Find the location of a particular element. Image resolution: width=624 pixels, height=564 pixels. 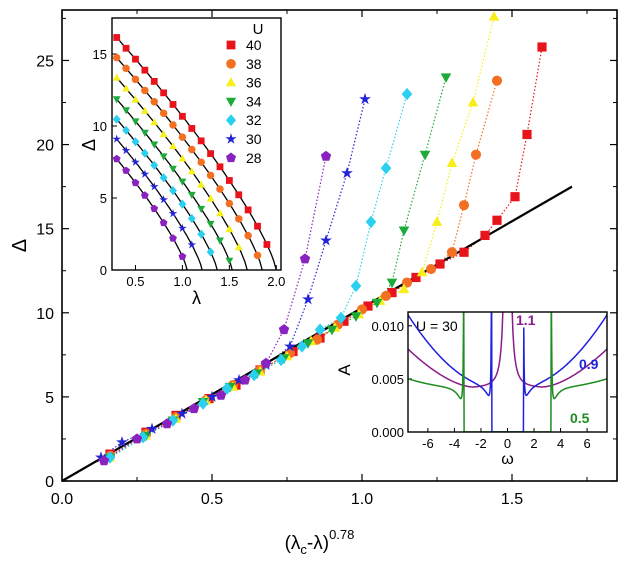

legend-label: 34 is located at coordinates (254, 101).